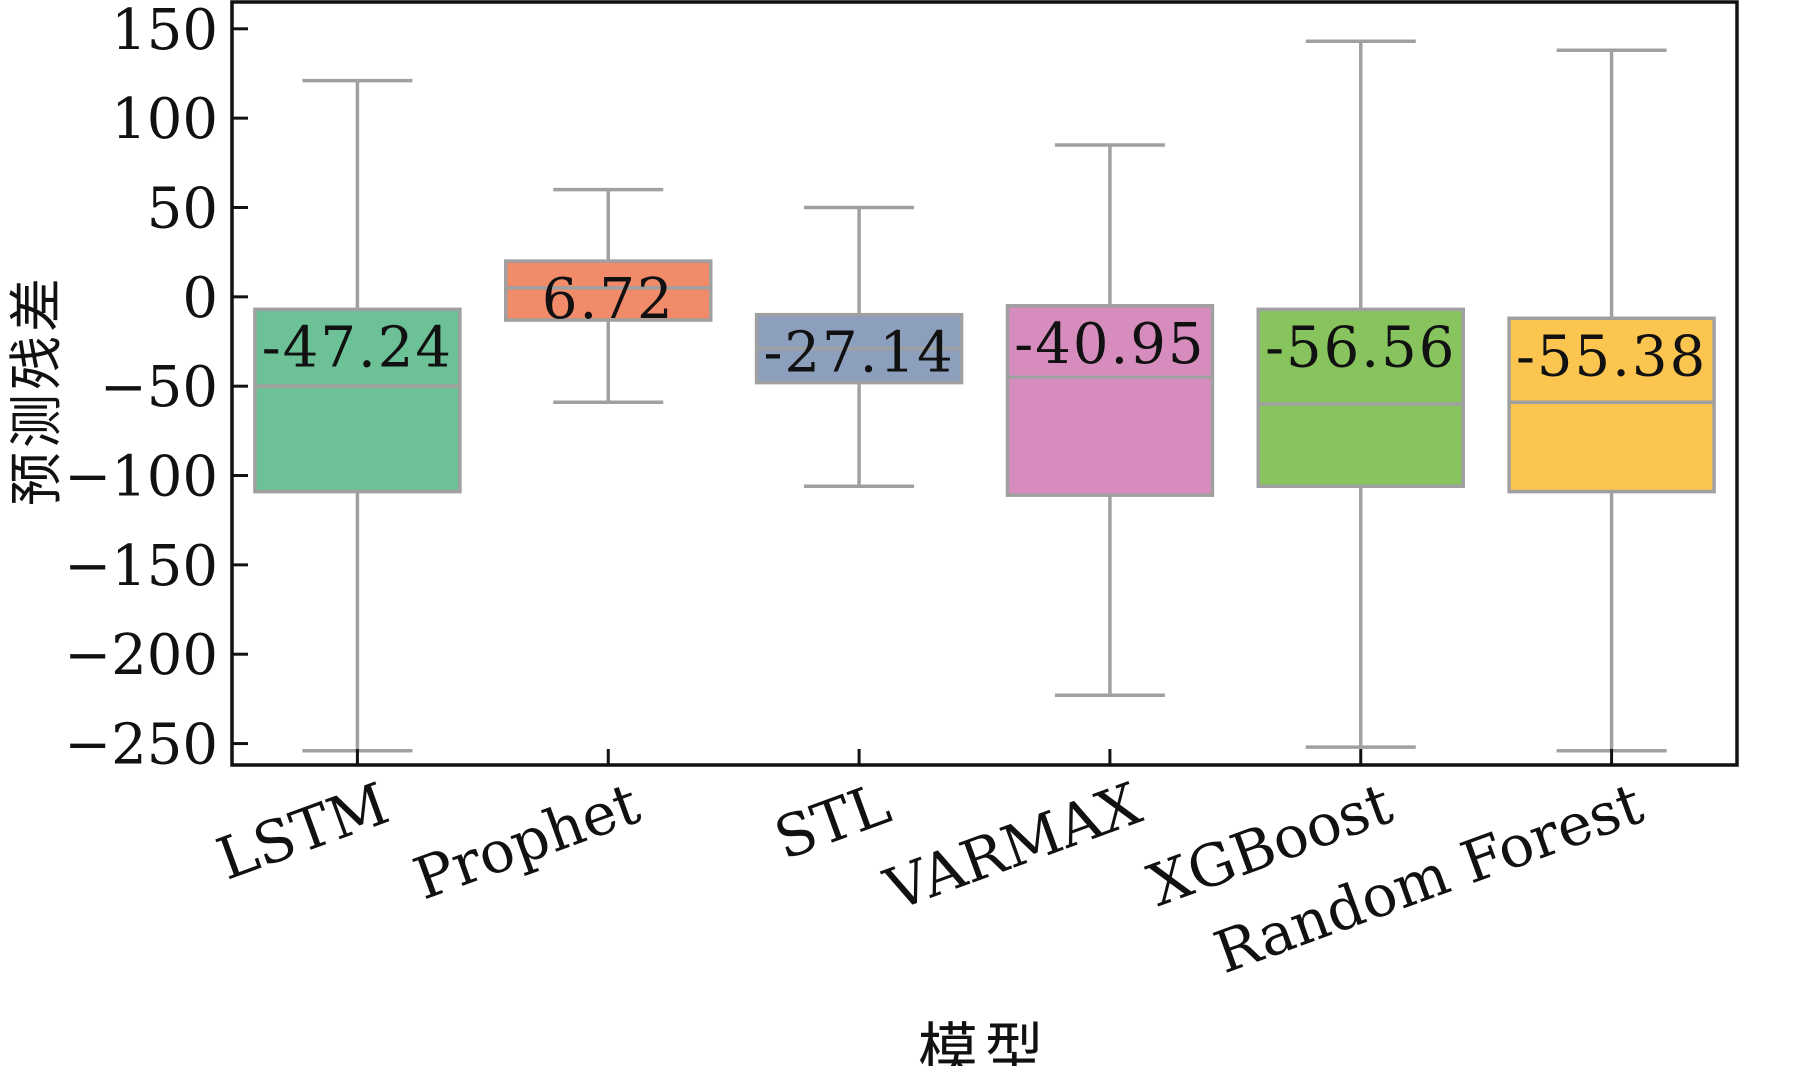 This screenshot has width=1807, height=1066. What do you see at coordinates (141, 477) in the screenshot?
I see `y-tick-label: −100` at bounding box center [141, 477].